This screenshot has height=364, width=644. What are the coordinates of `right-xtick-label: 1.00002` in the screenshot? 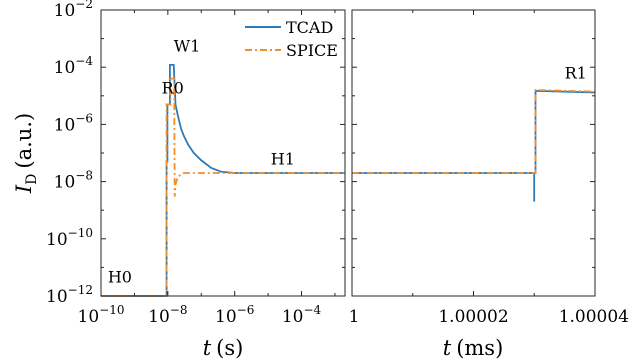 It's located at (473, 317).